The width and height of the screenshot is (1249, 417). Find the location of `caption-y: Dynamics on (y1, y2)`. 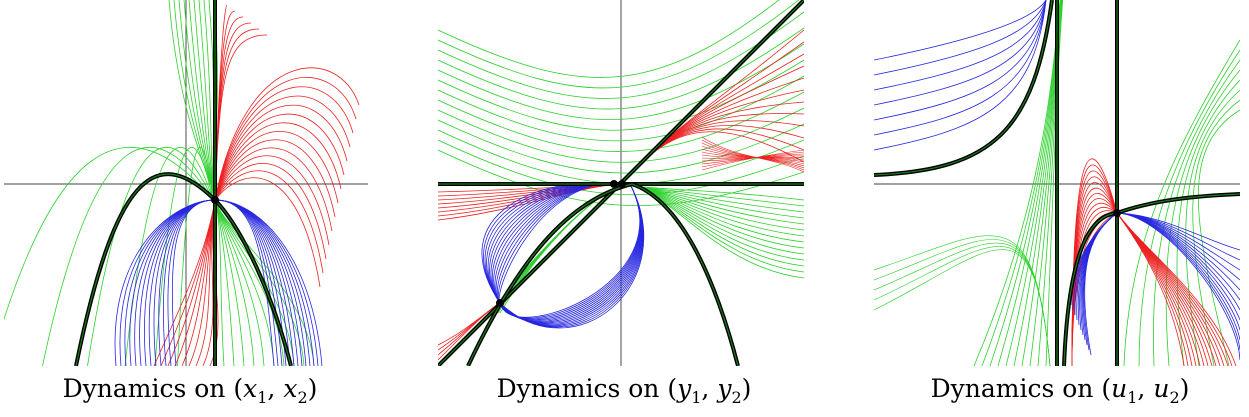

caption-y: Dynamics on (y1, y2) is located at coordinates (624, 390).